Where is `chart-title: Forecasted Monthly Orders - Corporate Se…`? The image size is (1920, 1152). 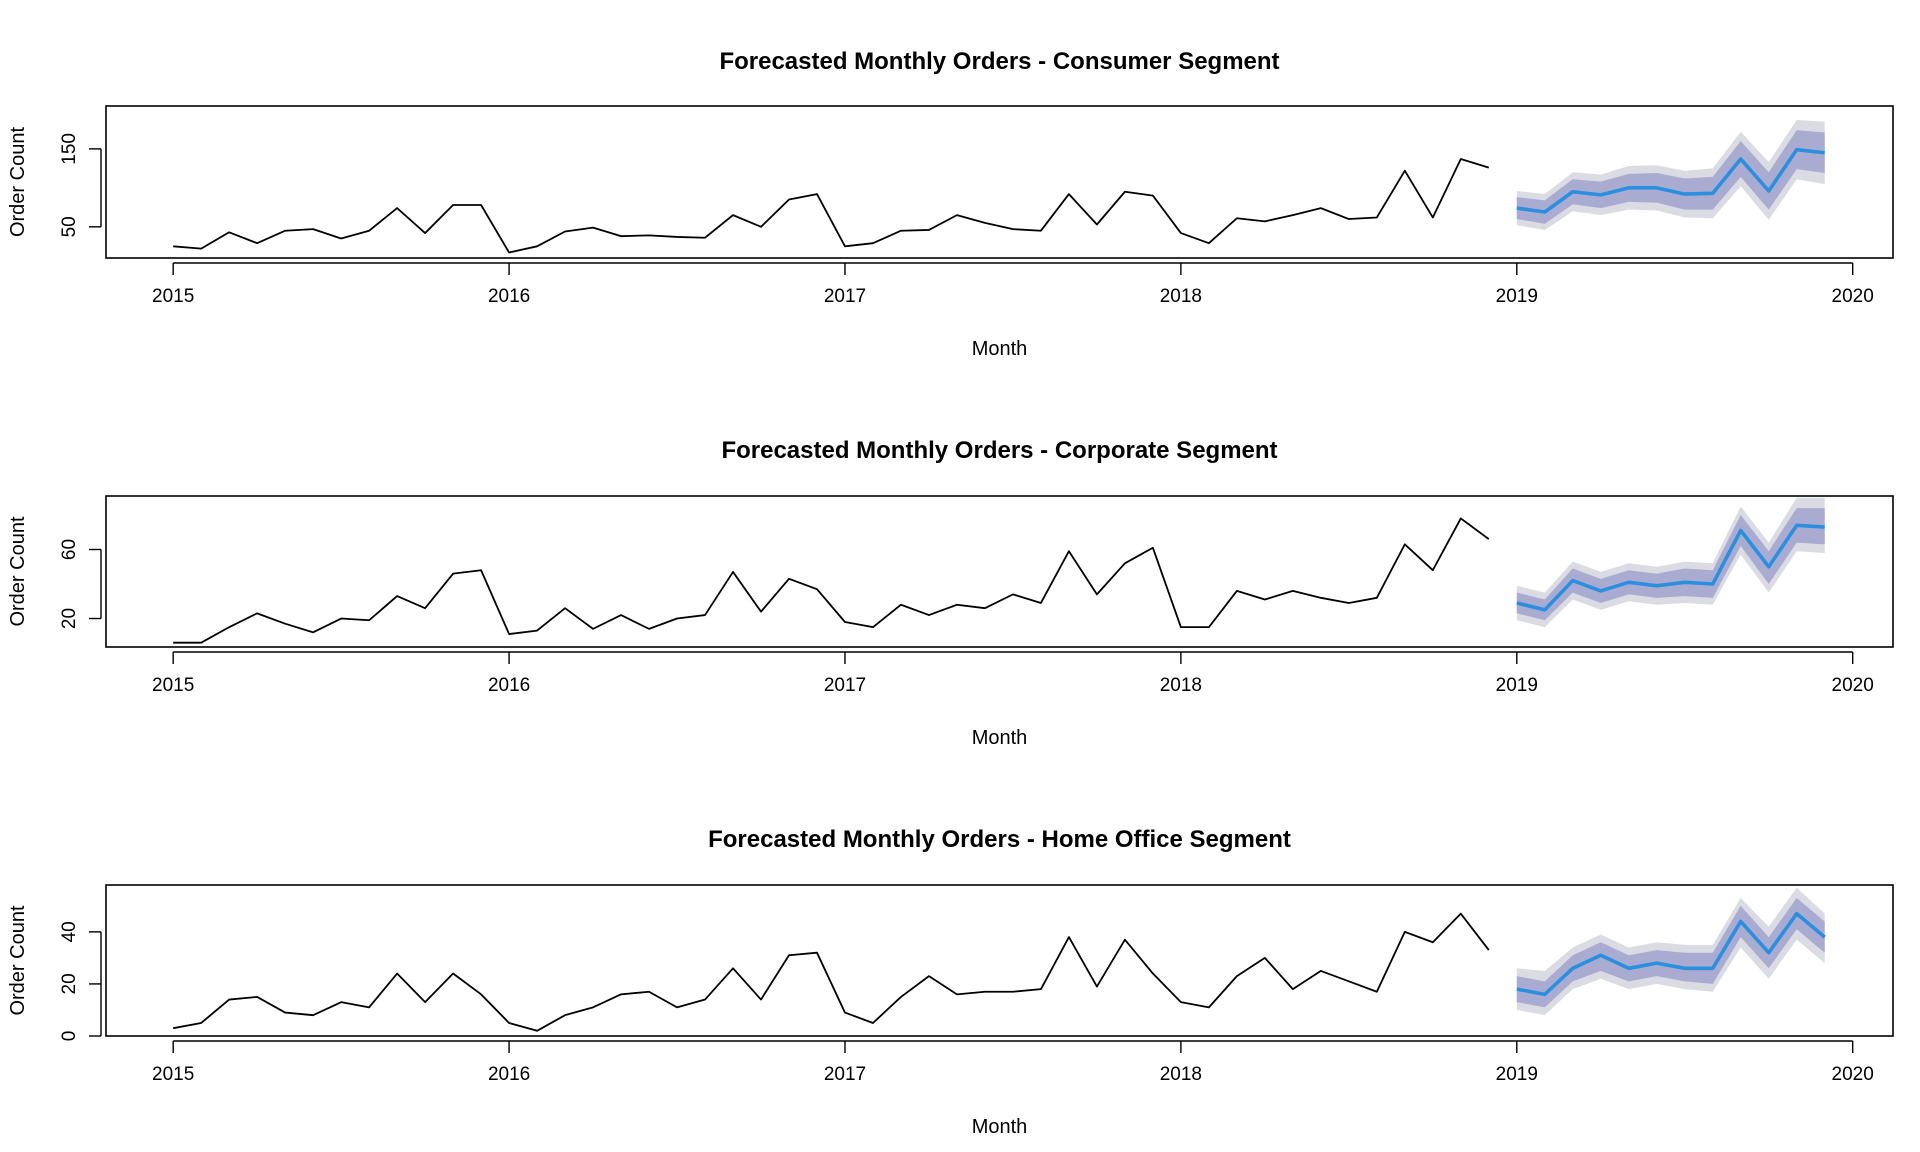
chart-title: Forecasted Monthly Orders - Corporate Se… is located at coordinates (999, 450).